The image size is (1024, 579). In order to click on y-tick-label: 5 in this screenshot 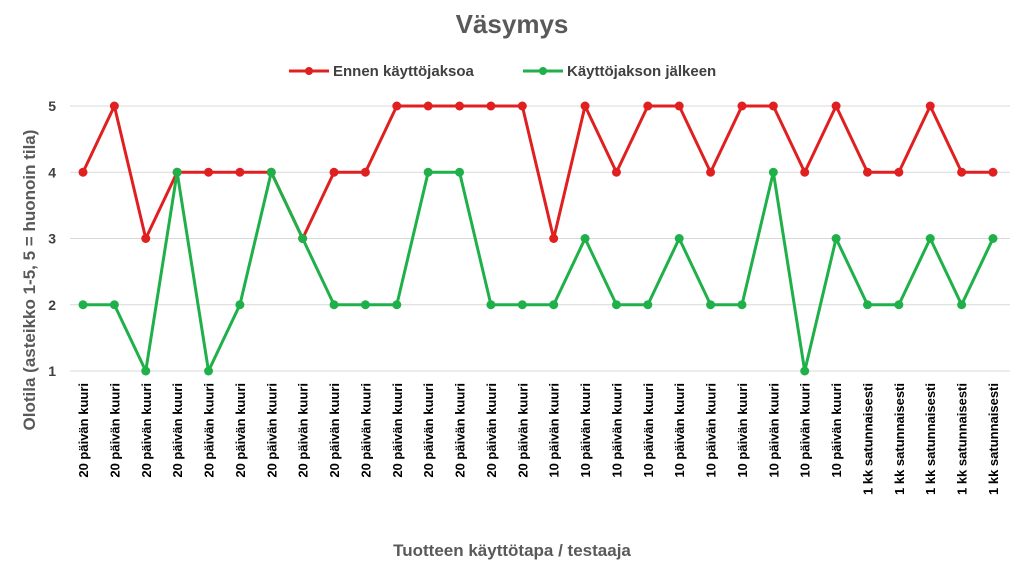, I will do `click(52, 106)`.